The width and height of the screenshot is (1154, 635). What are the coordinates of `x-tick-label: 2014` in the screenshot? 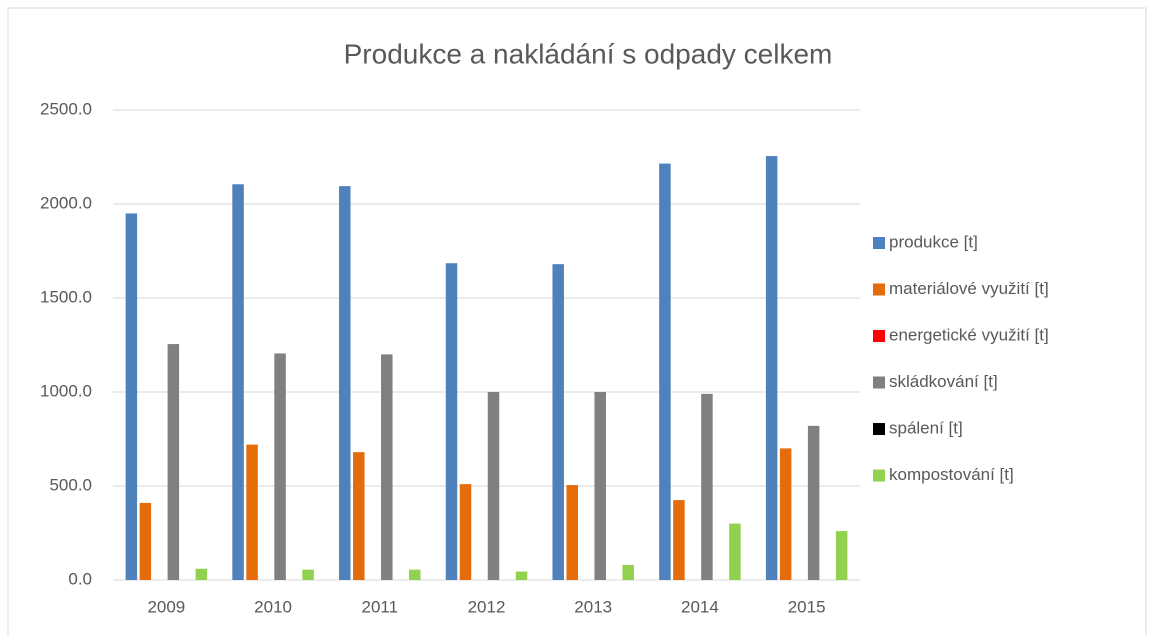 It's located at (700, 606).